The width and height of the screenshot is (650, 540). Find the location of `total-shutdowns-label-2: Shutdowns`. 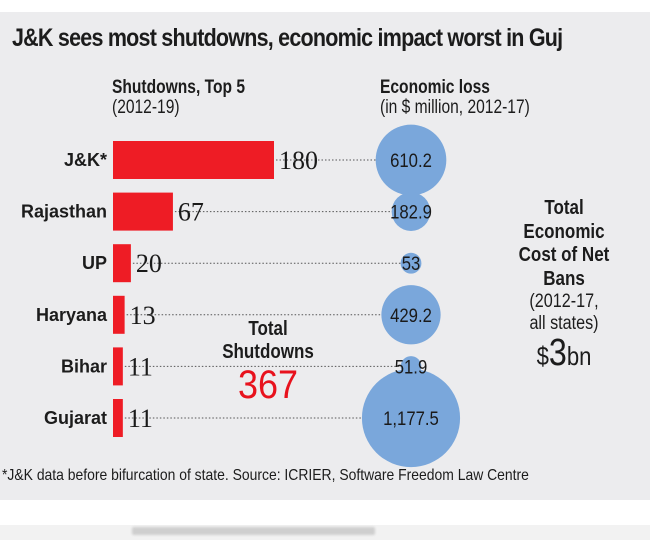

total-shutdowns-label-2: Shutdowns is located at coordinates (268, 352).